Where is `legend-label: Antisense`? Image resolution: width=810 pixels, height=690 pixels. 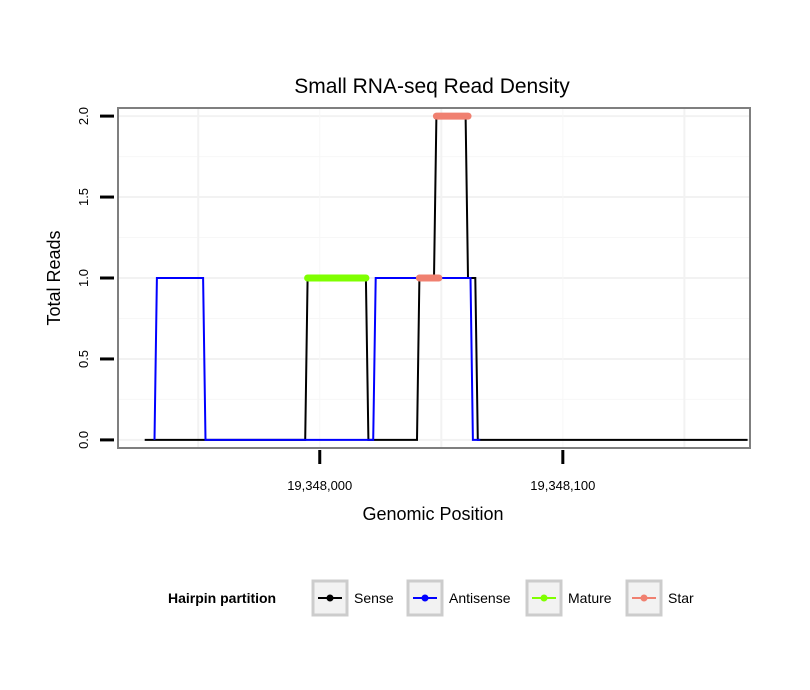 legend-label: Antisense is located at coordinates (480, 598).